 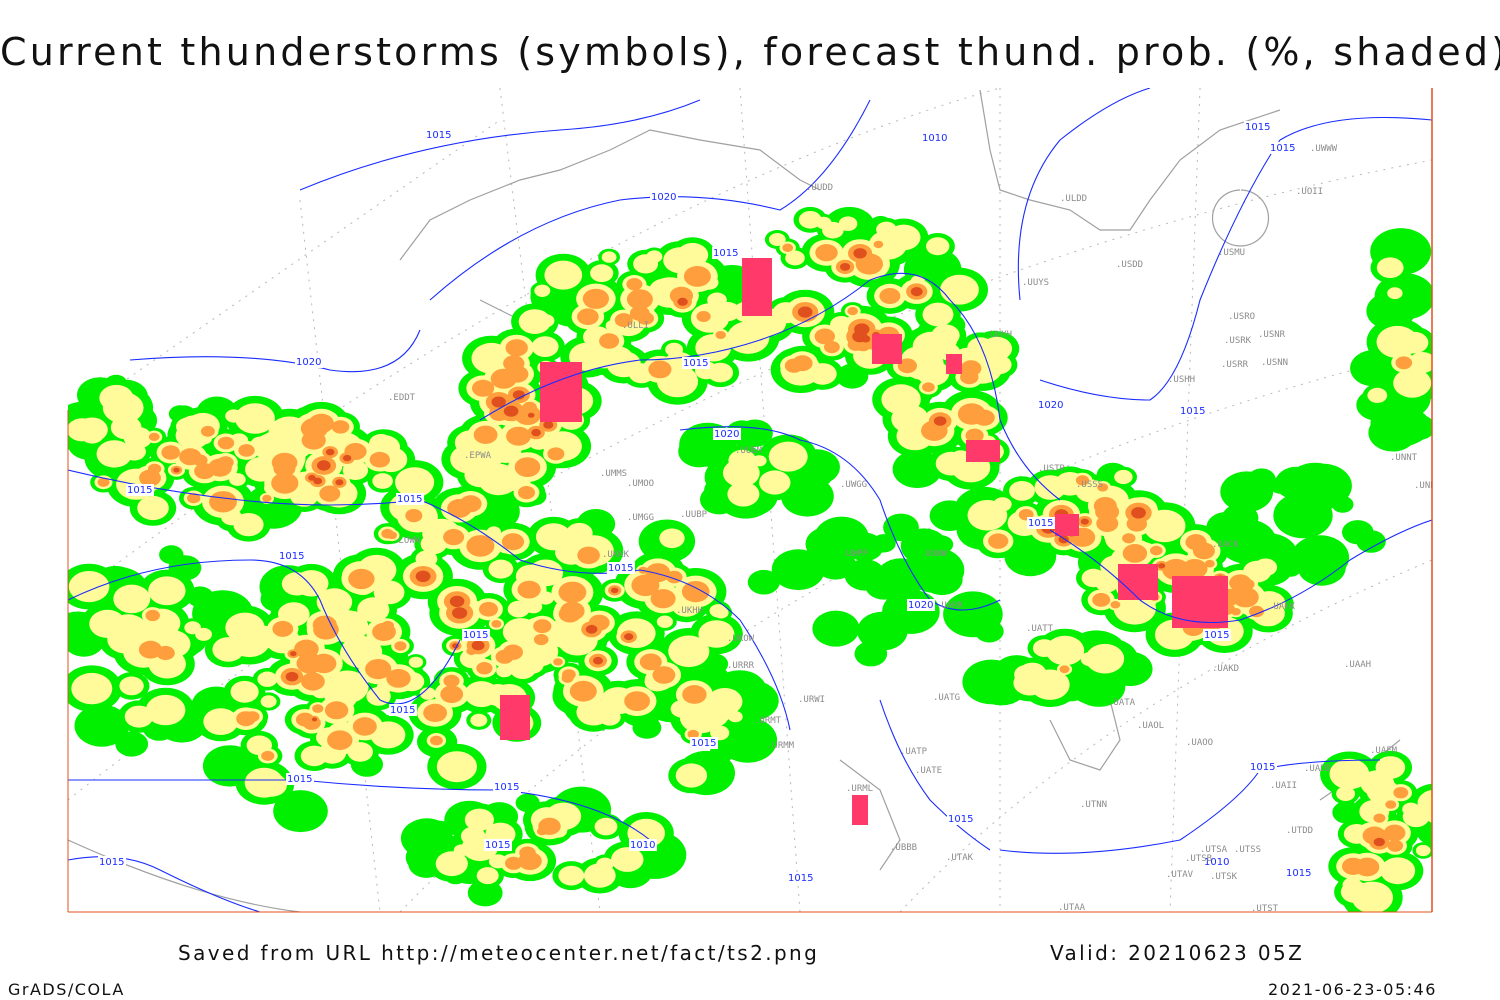 What do you see at coordinates (1265, 909) in the screenshot?
I see `station-label: .UTST` at bounding box center [1265, 909].